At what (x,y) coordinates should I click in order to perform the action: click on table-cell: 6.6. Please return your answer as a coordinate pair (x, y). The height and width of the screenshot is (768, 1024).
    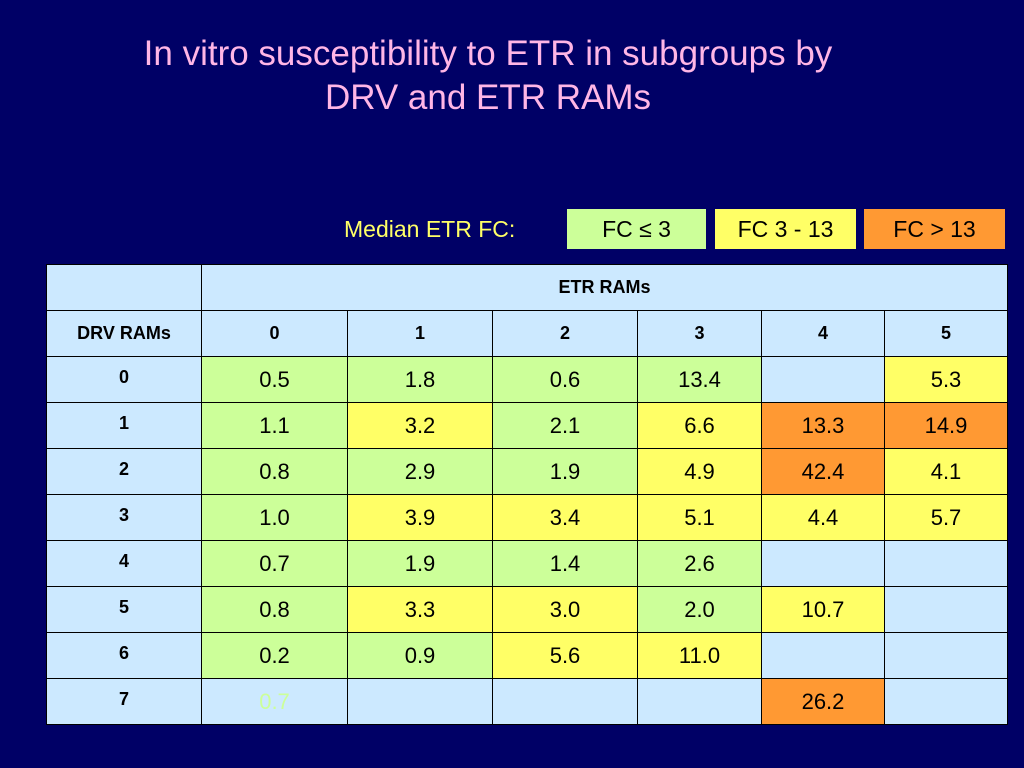
    Looking at the image, I should click on (699, 425).